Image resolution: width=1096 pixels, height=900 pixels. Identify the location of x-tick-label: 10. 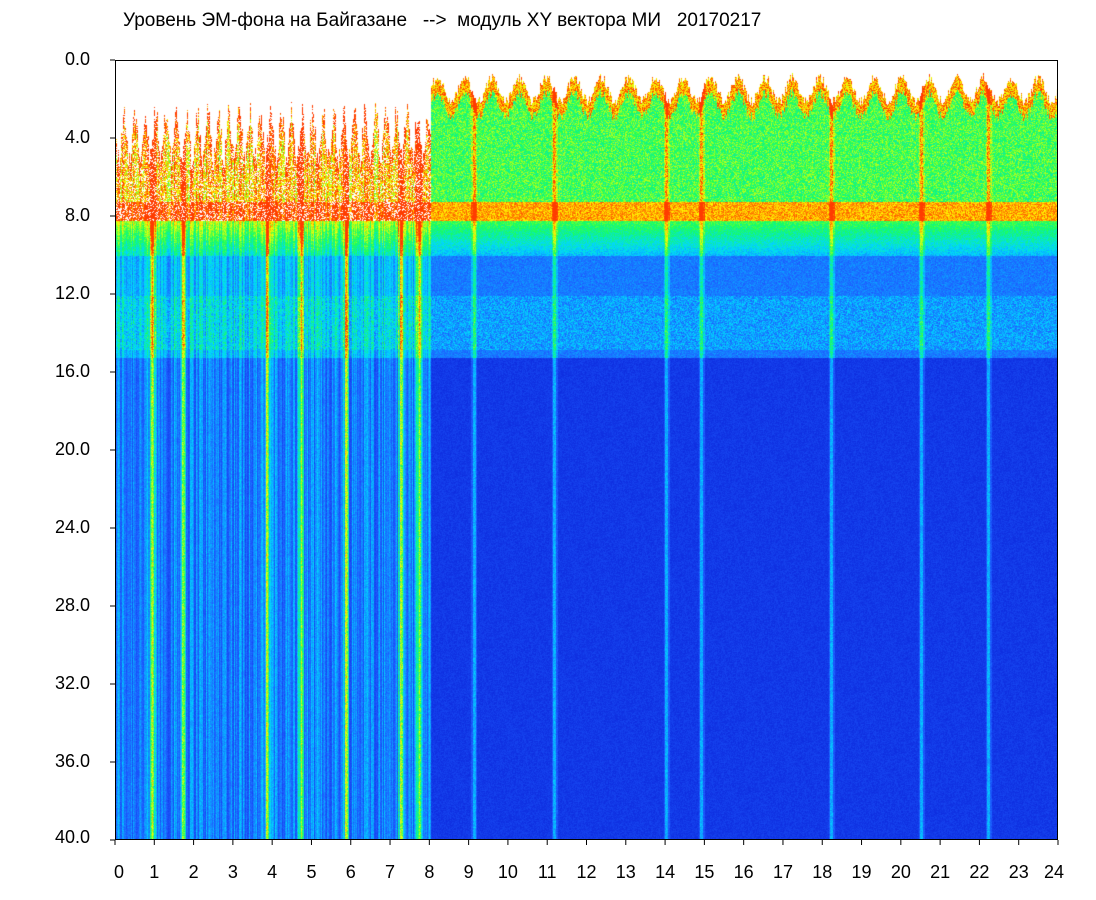
(508, 872).